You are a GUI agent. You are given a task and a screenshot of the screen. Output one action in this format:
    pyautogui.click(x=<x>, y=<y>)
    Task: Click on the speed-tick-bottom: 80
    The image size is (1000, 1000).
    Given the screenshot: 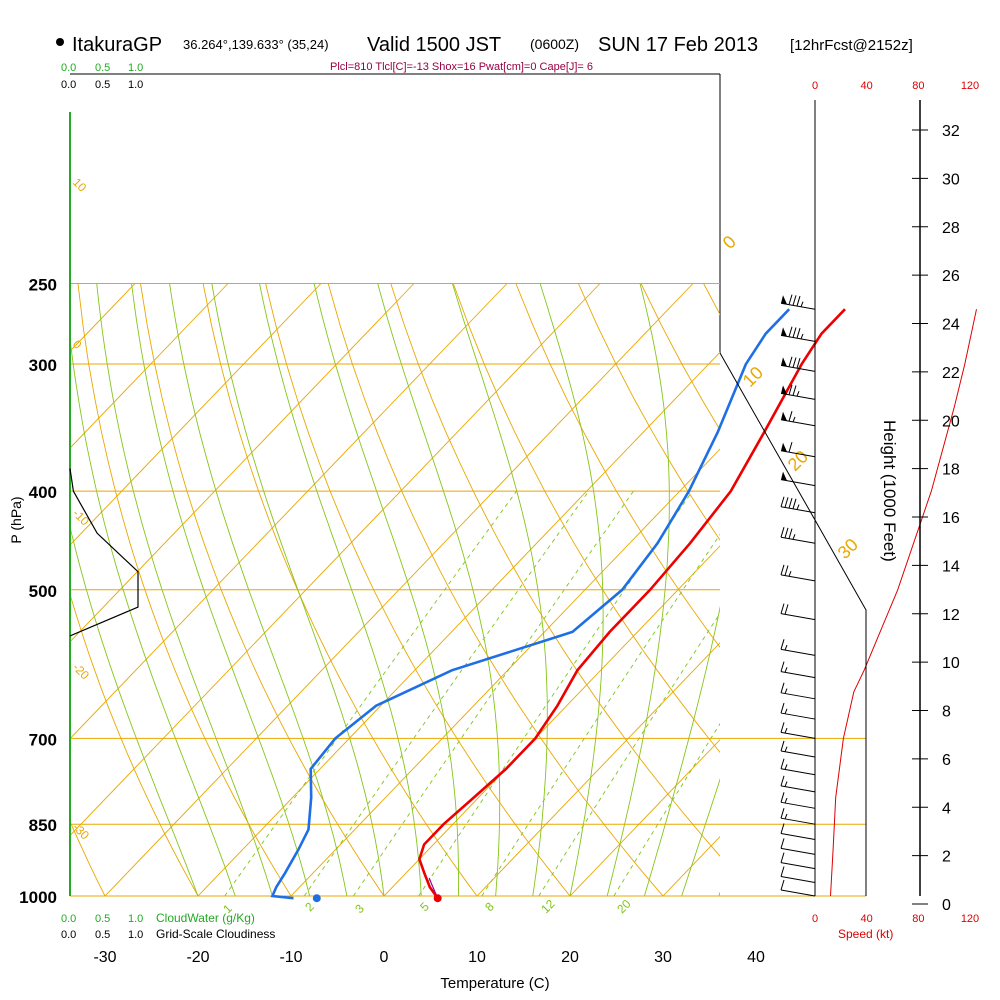 What is the action you would take?
    pyautogui.click(x=918, y=919)
    